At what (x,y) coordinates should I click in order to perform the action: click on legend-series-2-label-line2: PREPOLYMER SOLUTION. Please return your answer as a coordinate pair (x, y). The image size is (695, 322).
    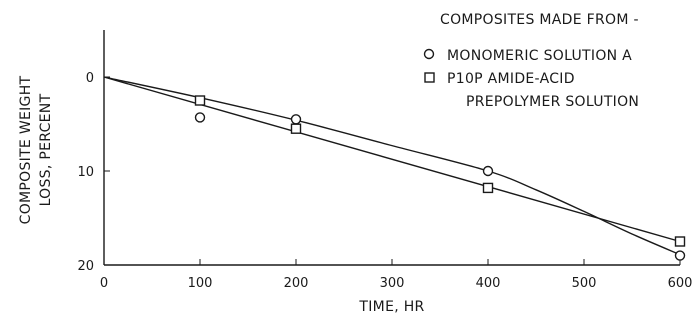
    Looking at the image, I should click on (552, 102).